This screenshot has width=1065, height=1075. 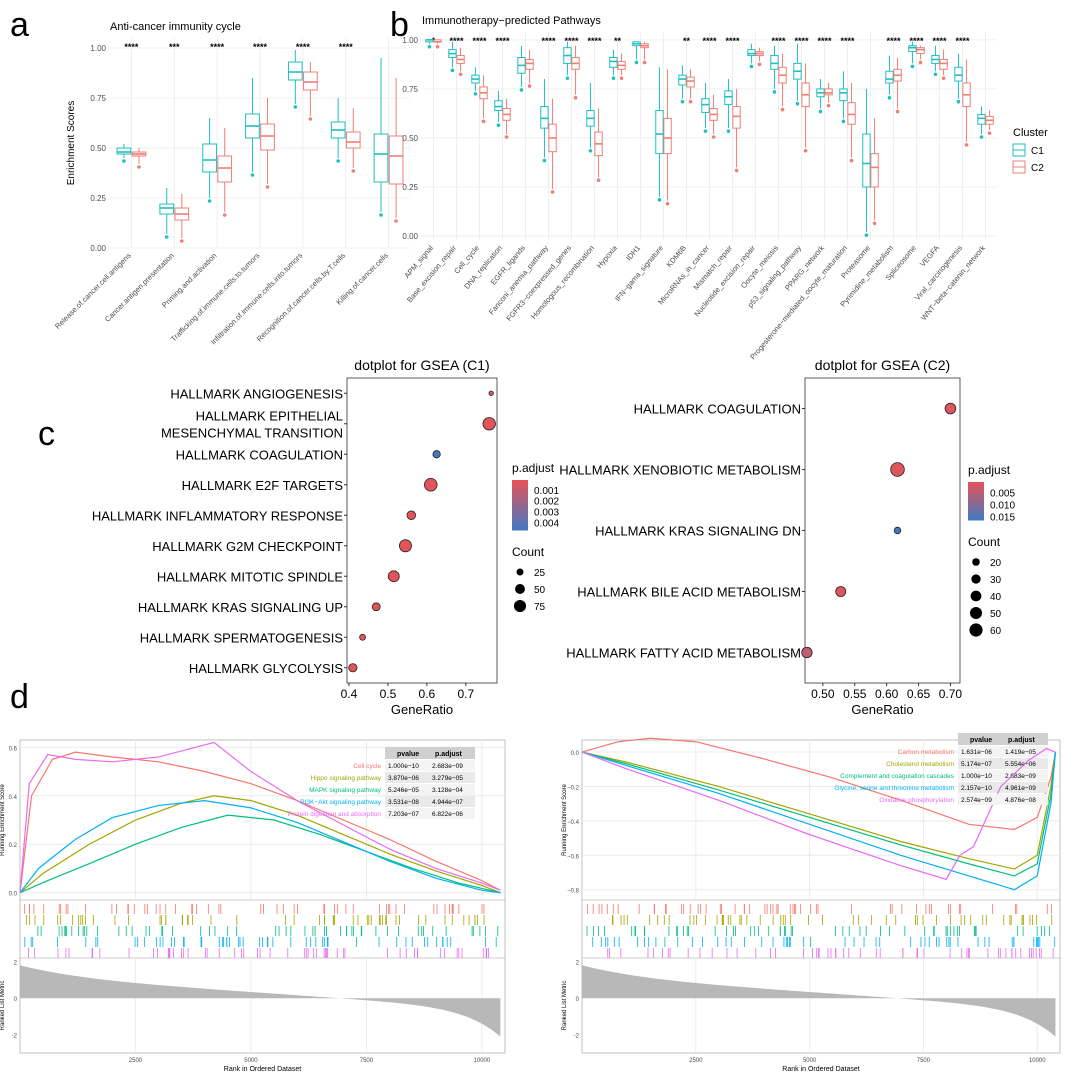 I want to click on ranked-list-metric-area, so click(x=819, y=1001).